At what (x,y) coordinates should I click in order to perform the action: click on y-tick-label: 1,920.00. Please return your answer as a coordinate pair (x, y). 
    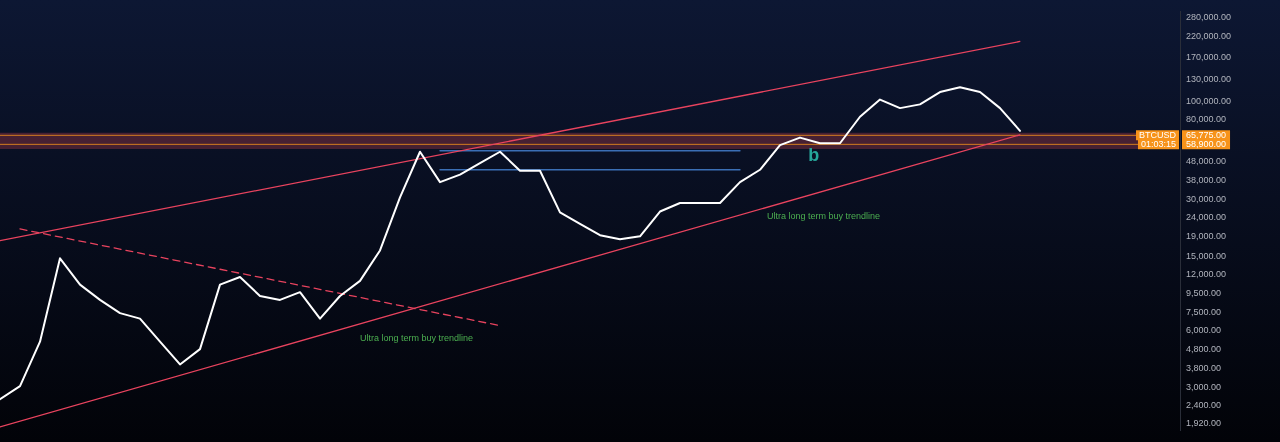
    Looking at the image, I should click on (1204, 423).